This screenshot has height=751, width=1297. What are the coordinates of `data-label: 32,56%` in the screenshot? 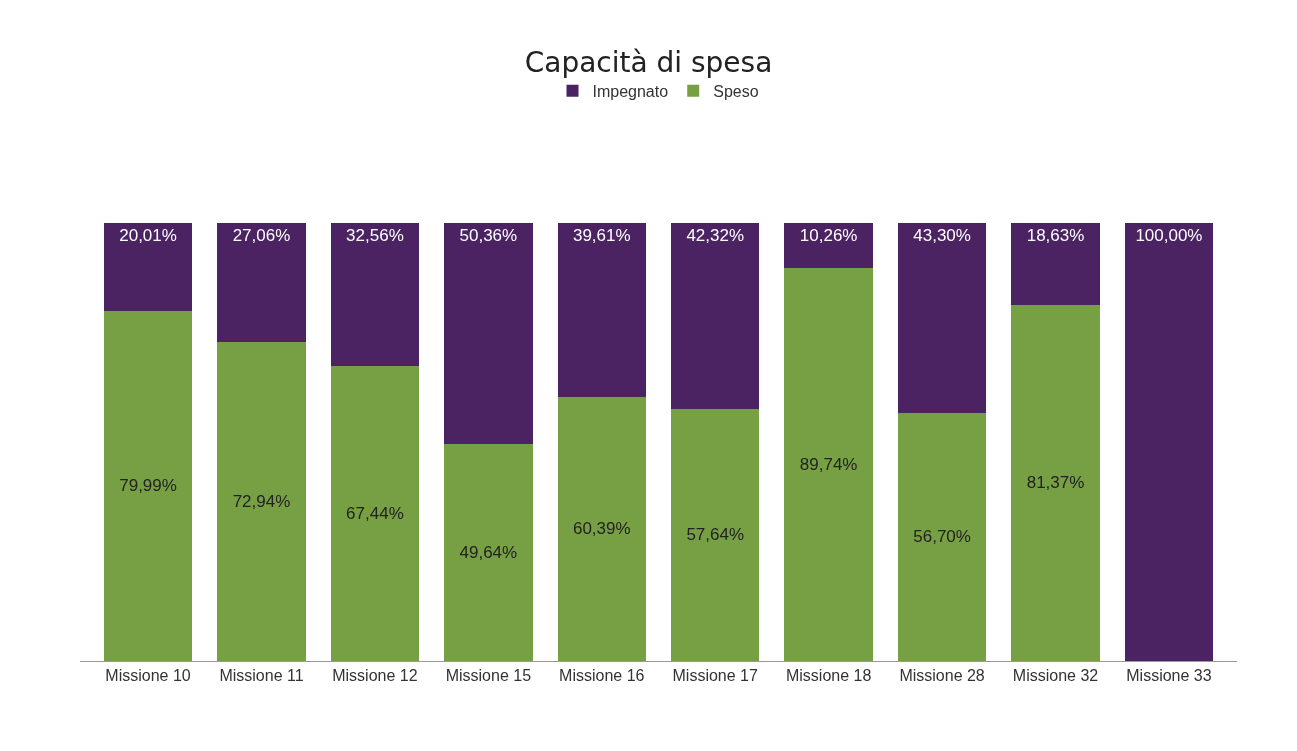 It's located at (375, 236).